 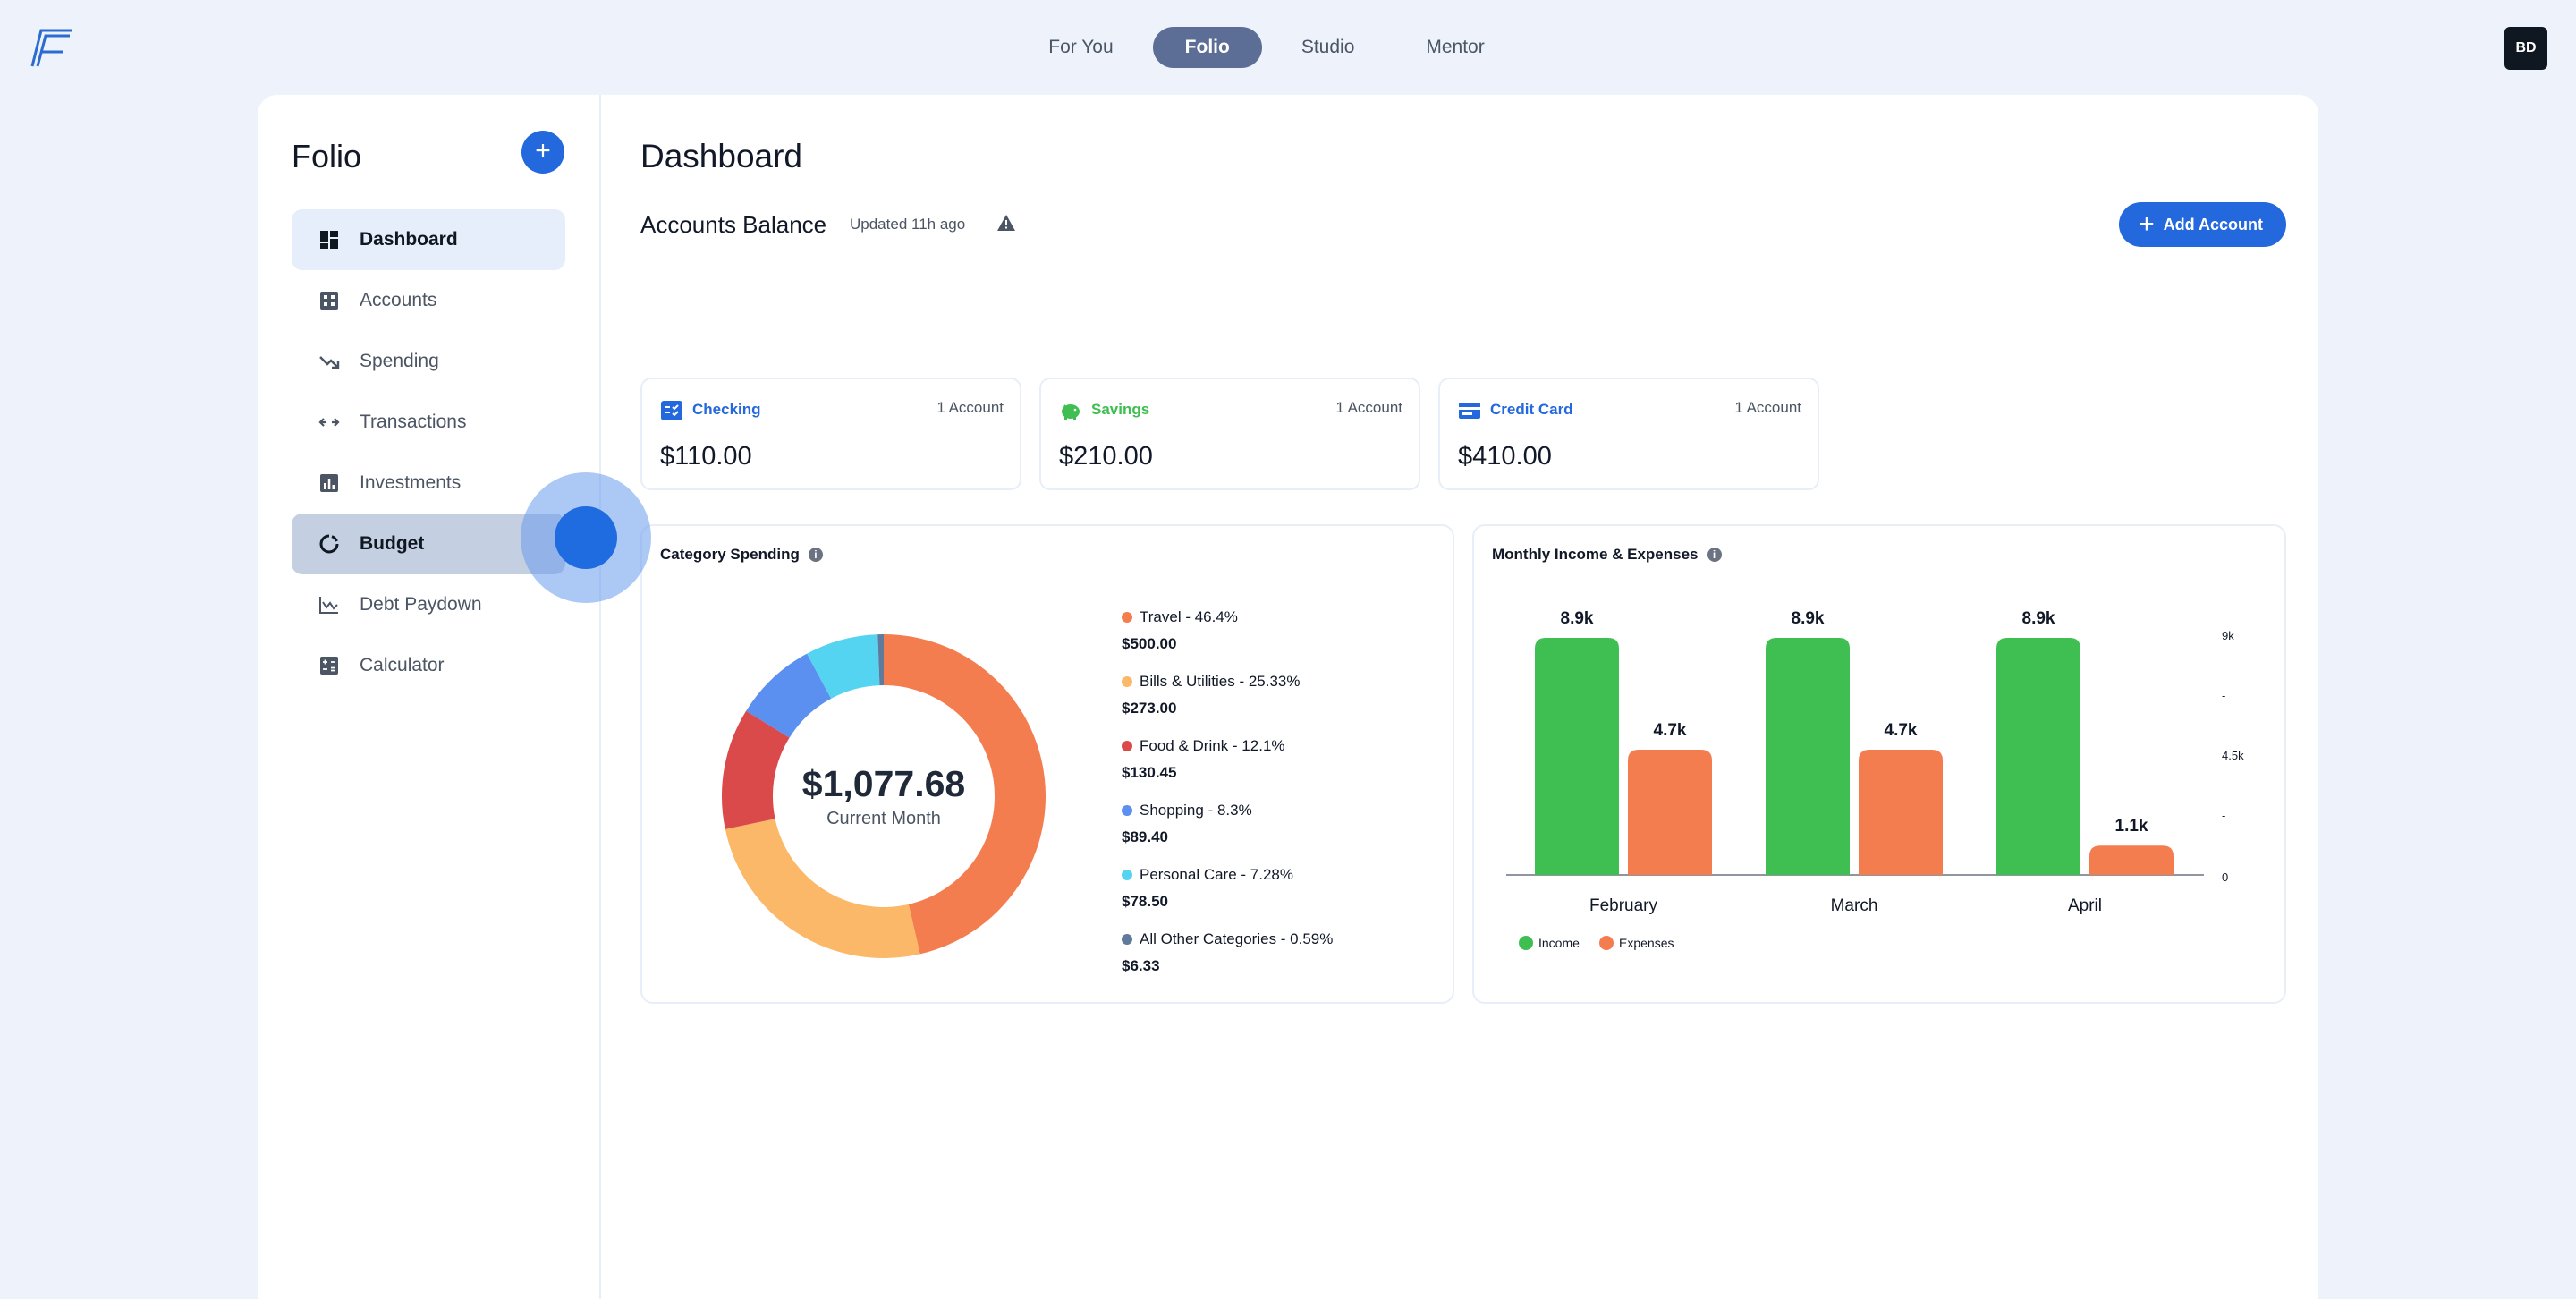 What do you see at coordinates (2213, 224) in the screenshot?
I see `add-account-label: Add Account` at bounding box center [2213, 224].